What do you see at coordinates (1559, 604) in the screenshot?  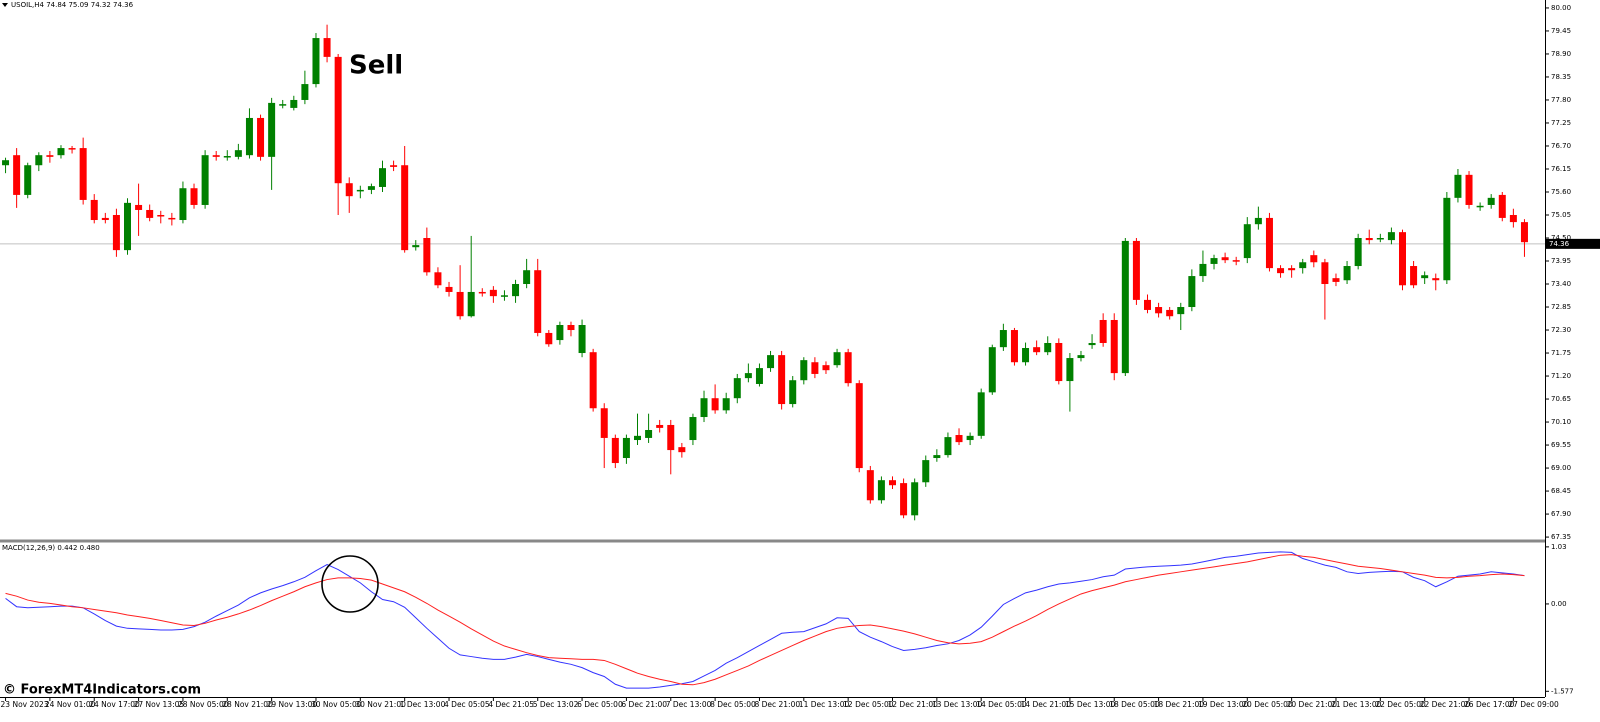 I see `y-tick-label: 0.00` at bounding box center [1559, 604].